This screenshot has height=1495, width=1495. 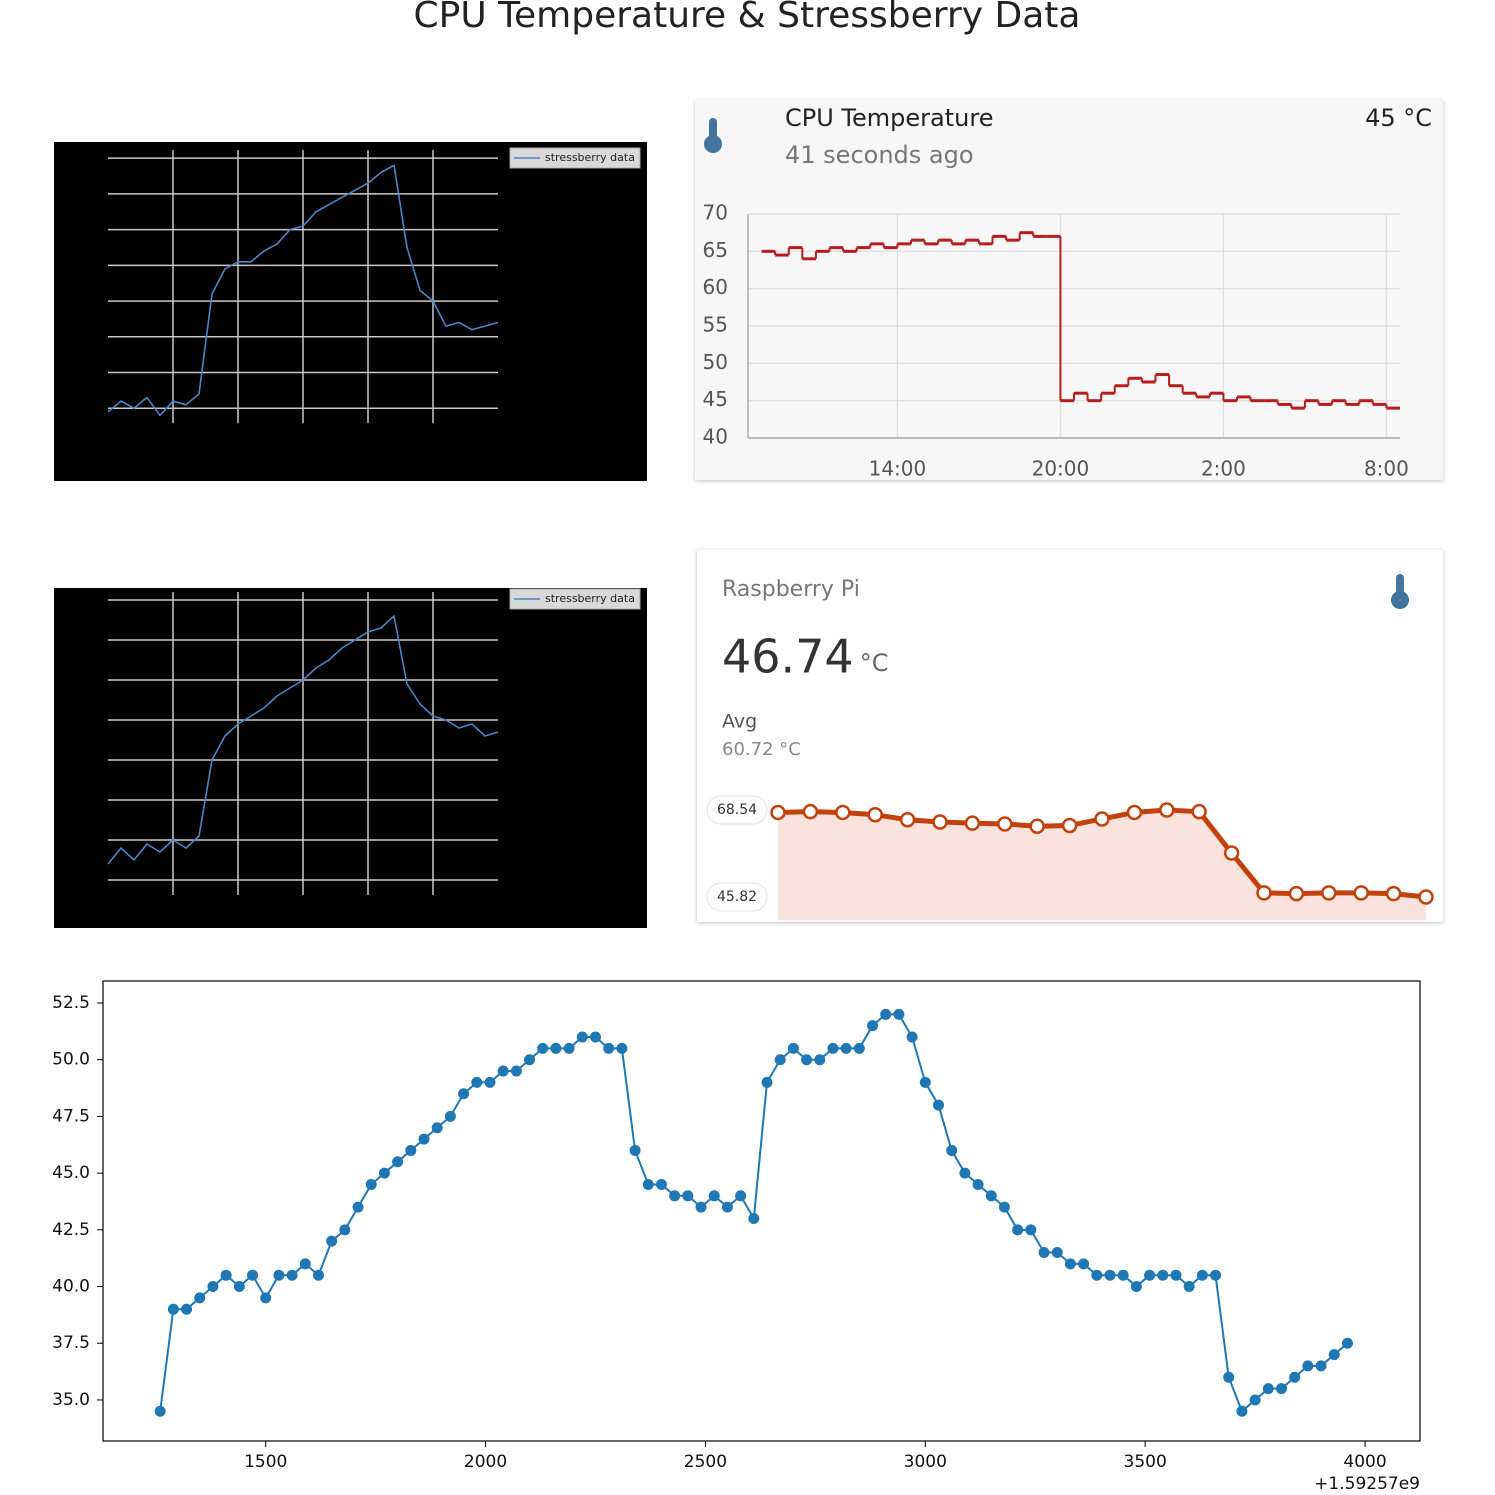 What do you see at coordinates (715, 287) in the screenshot?
I see `y-tick-label: 60` at bounding box center [715, 287].